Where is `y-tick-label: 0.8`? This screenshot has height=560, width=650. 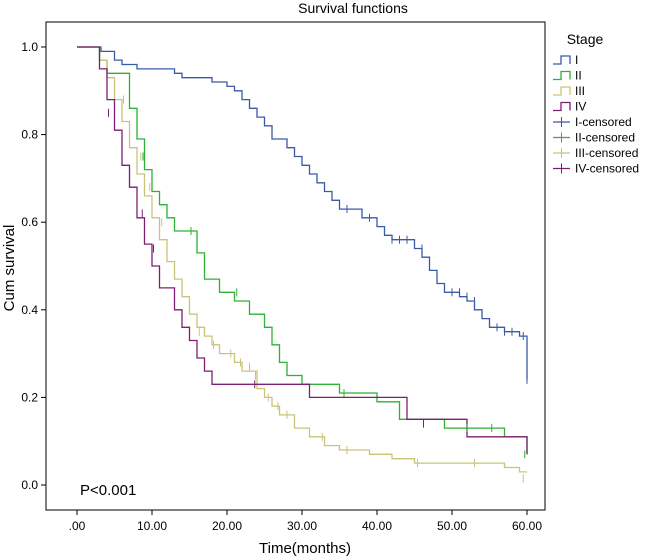 y-tick-label: 0.8 is located at coordinates (29, 135).